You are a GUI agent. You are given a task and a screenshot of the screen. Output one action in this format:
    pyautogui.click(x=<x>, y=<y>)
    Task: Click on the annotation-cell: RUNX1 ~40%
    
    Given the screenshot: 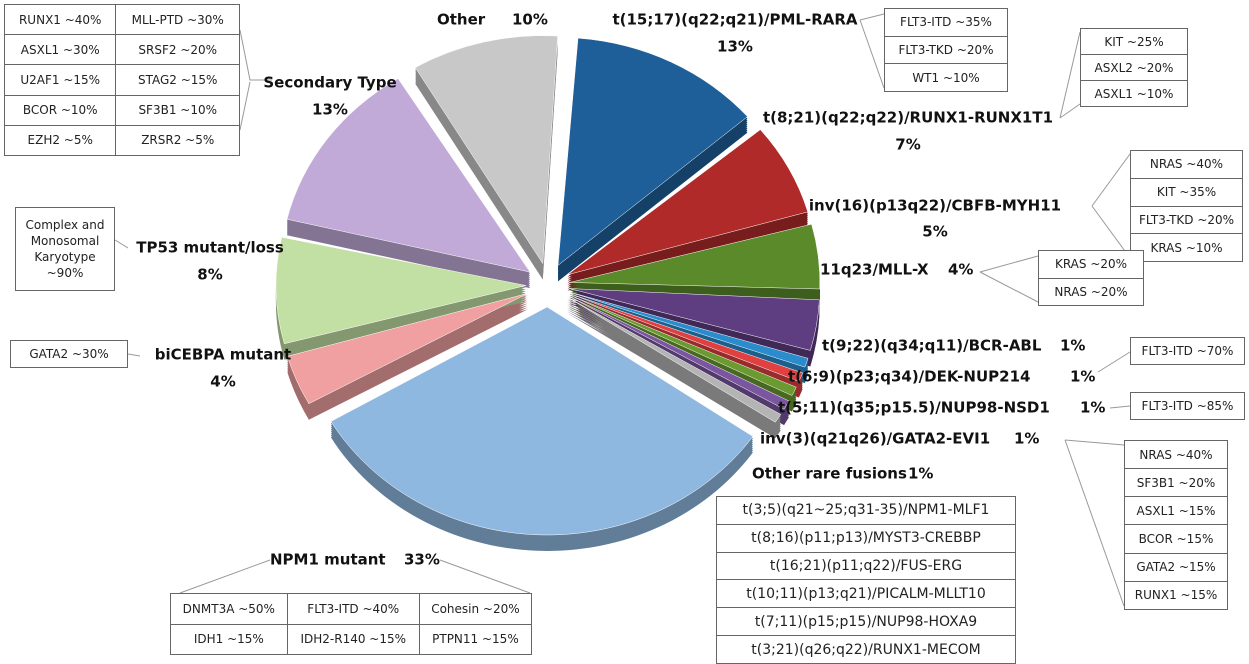 What is the action you would take?
    pyautogui.click(x=60, y=19)
    